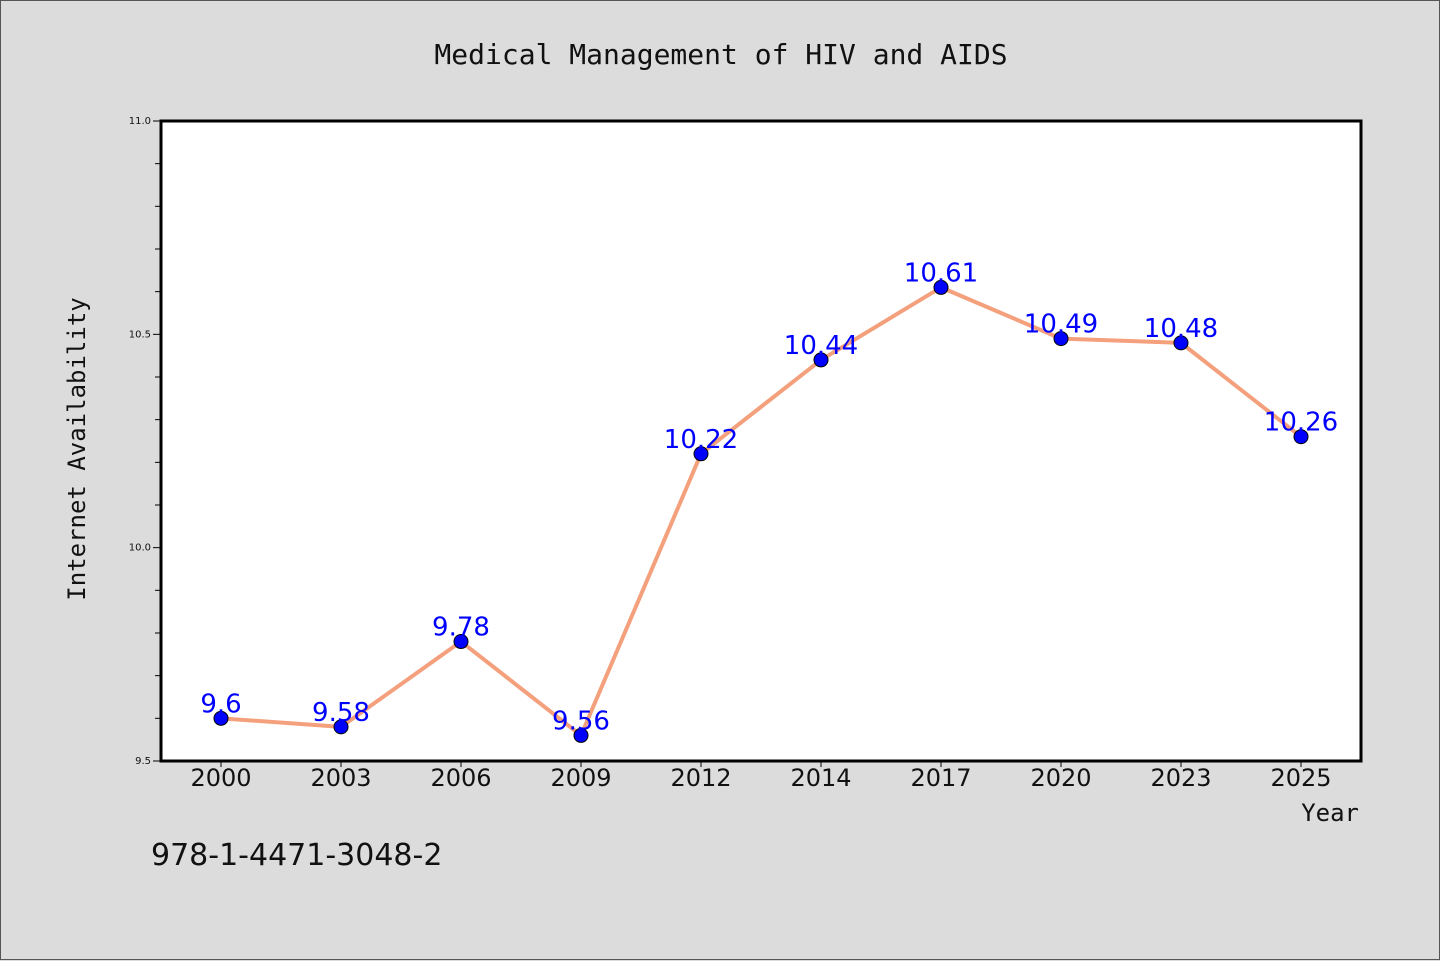 The height and width of the screenshot is (961, 1440). What do you see at coordinates (700, 778) in the screenshot?
I see `x-tick-label: 2012` at bounding box center [700, 778].